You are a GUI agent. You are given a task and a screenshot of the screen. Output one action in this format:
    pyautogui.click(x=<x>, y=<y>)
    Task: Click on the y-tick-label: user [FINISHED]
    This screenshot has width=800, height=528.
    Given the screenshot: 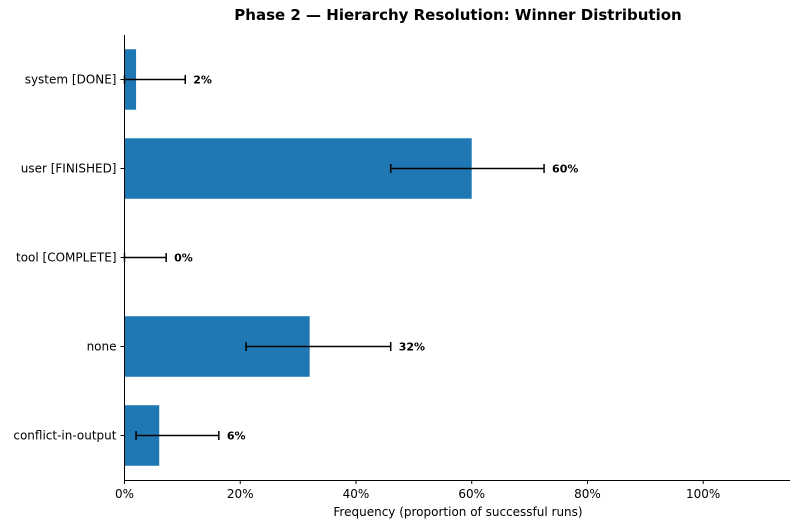 What is the action you would take?
    pyautogui.click(x=69, y=169)
    